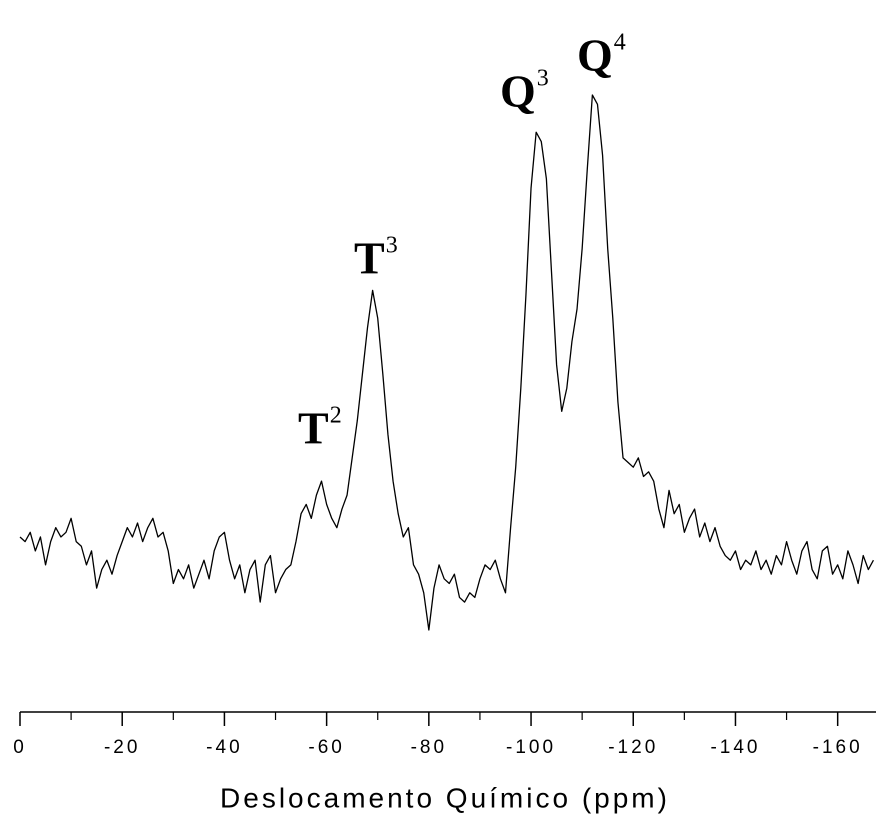 The height and width of the screenshot is (816, 876). What do you see at coordinates (429, 747) in the screenshot?
I see `x-tick-label: -80` at bounding box center [429, 747].